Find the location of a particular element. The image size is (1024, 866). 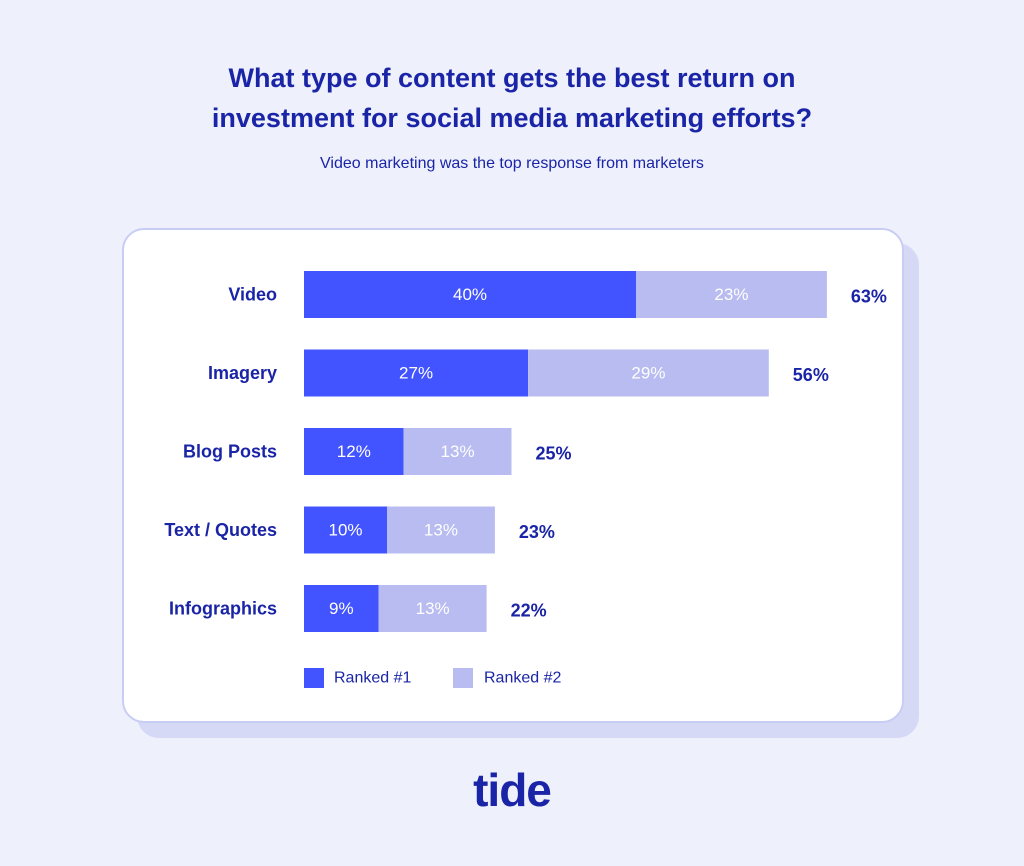

data-label-ranked-1: 40% is located at coordinates (470, 294).